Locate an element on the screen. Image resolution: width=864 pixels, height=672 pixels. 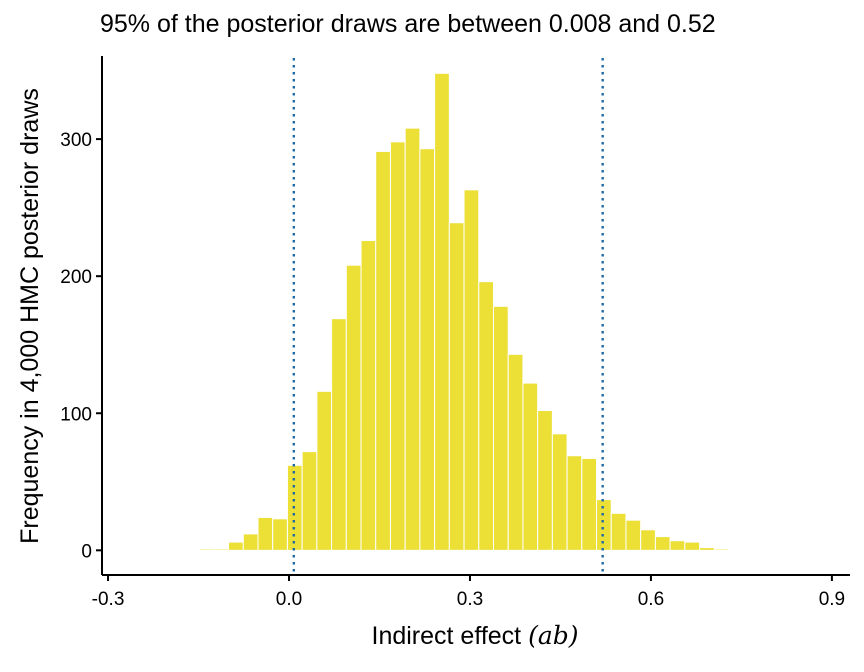
y-axis-ticks: 0 100 200 300 is located at coordinates (81, 346).